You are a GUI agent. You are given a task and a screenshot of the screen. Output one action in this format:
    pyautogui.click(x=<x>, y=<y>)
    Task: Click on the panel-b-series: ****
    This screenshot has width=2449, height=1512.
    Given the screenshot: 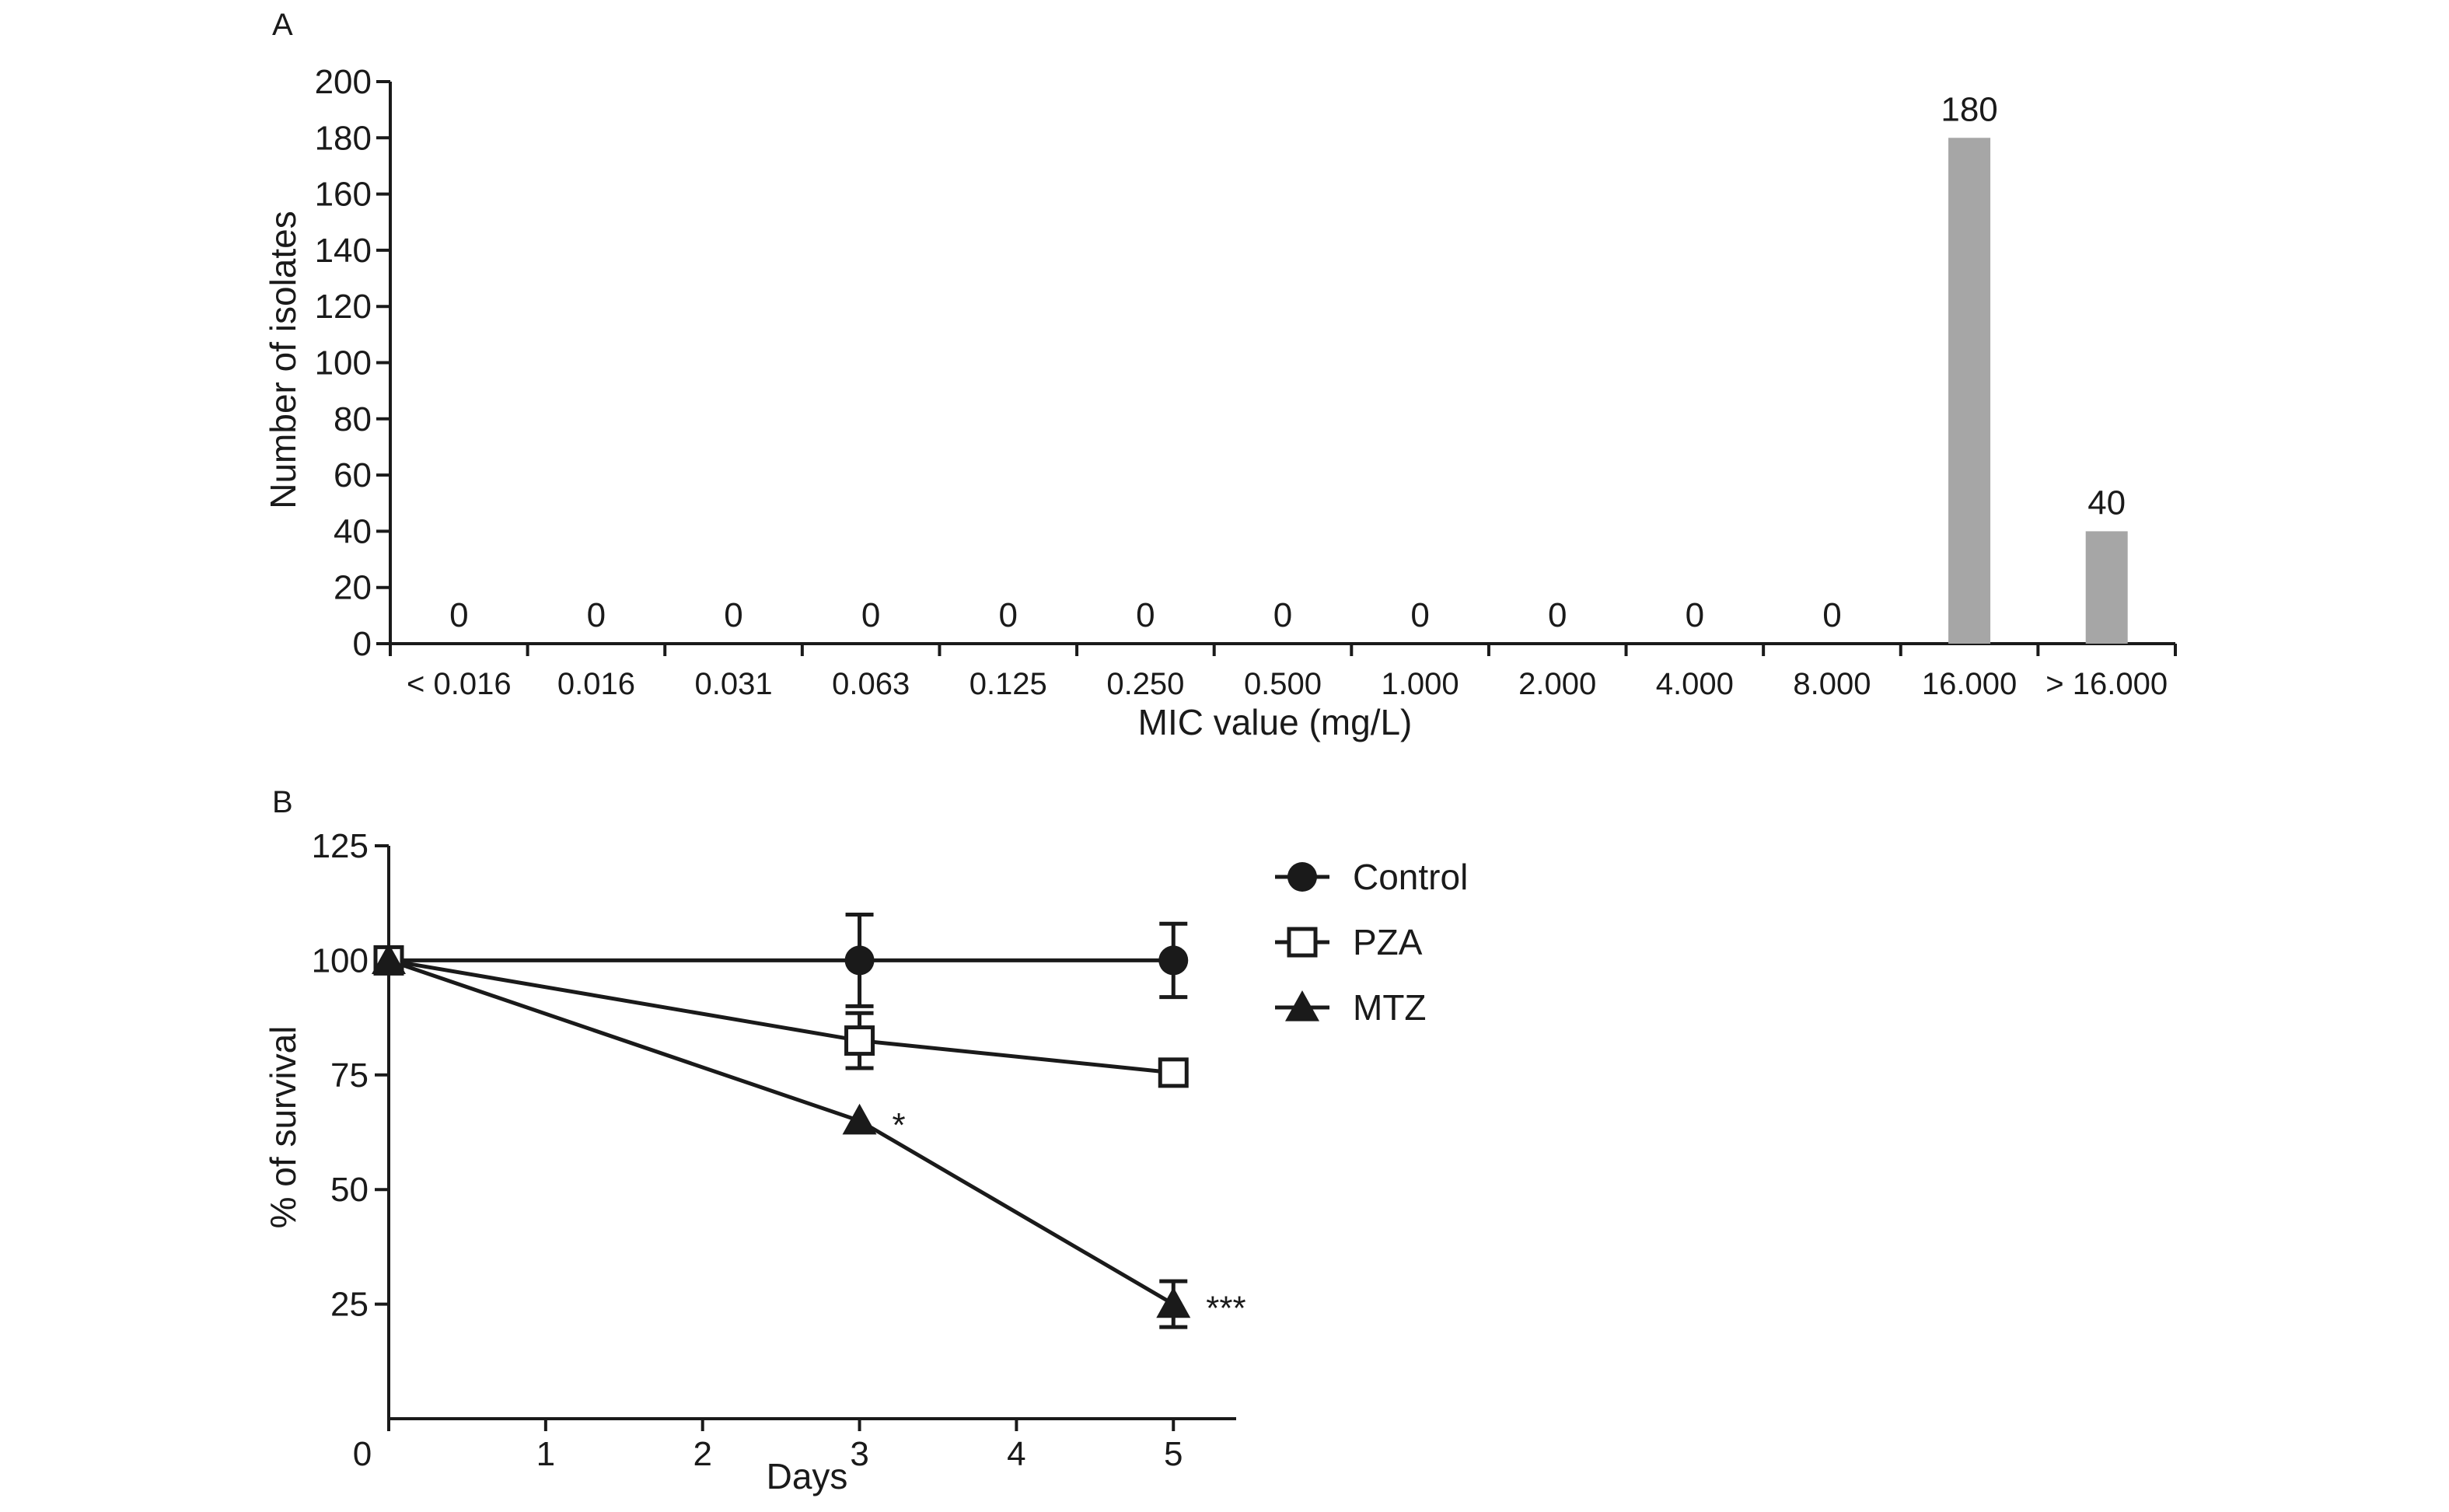 What is the action you would take?
    pyautogui.click(x=809, y=1120)
    